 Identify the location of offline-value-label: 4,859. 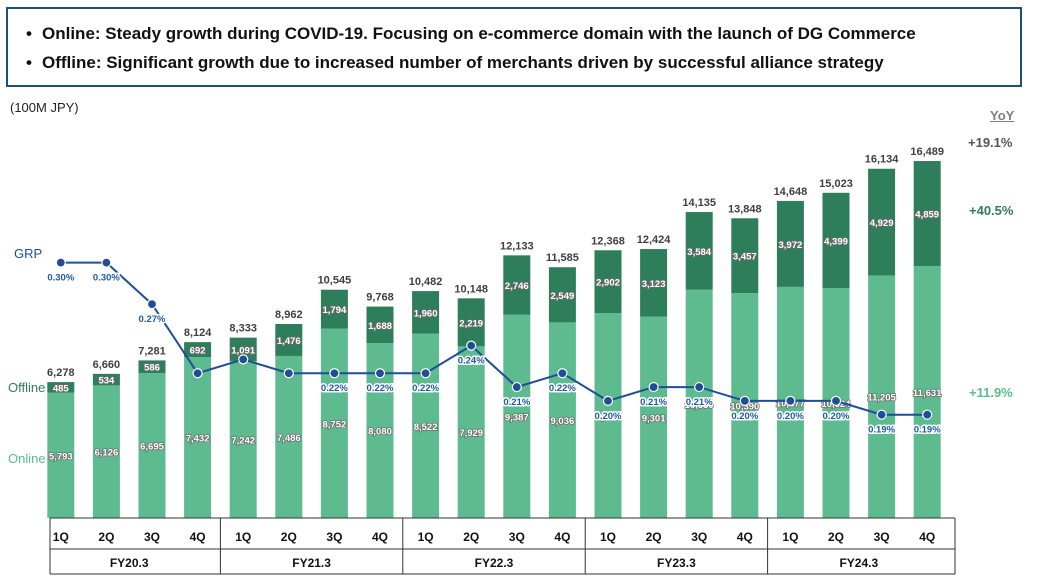
(927, 215).